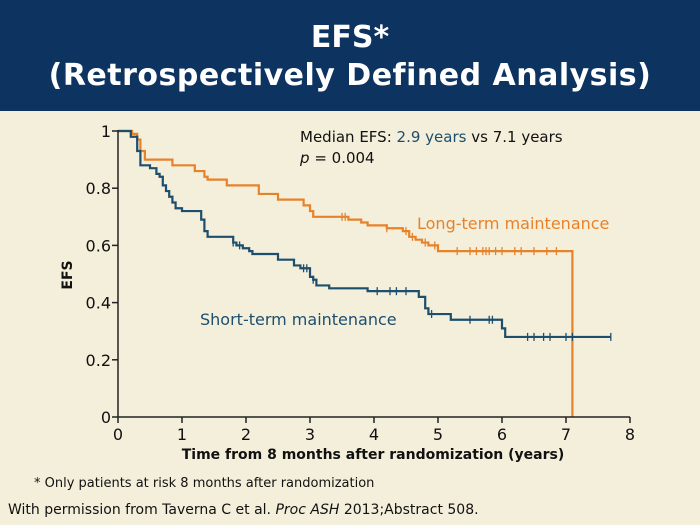  Describe the element at coordinates (502, 434) in the screenshot. I see `x-tick-label-6: 6` at that location.